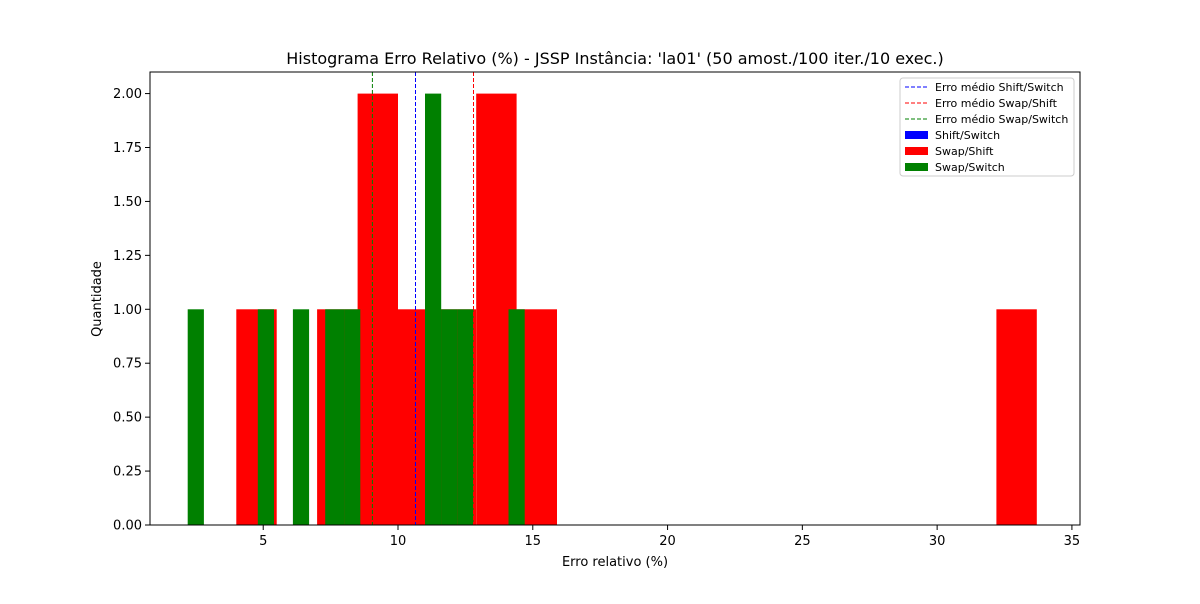  Describe the element at coordinates (127, 310) in the screenshot. I see `y-tick-label: 1.00` at that location.